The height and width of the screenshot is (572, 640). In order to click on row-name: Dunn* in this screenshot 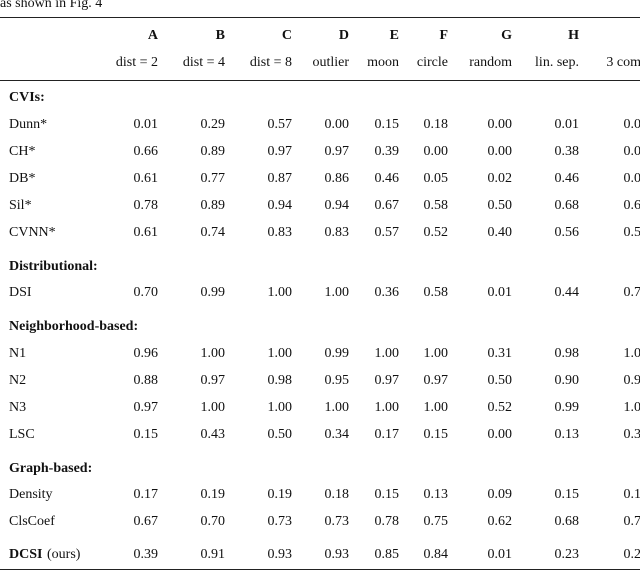, I will do `click(28, 124)`.